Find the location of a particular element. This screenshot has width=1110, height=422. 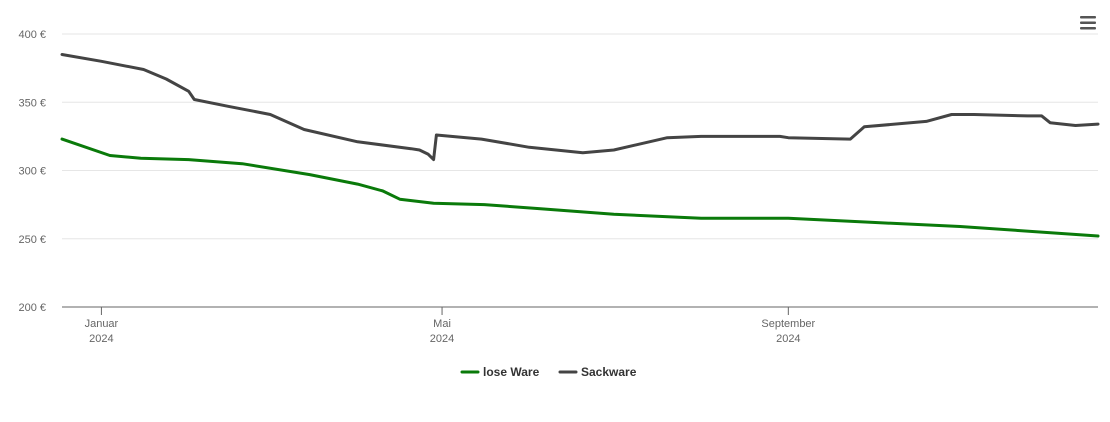

hamburger-menu-icon is located at coordinates (1088, 23).